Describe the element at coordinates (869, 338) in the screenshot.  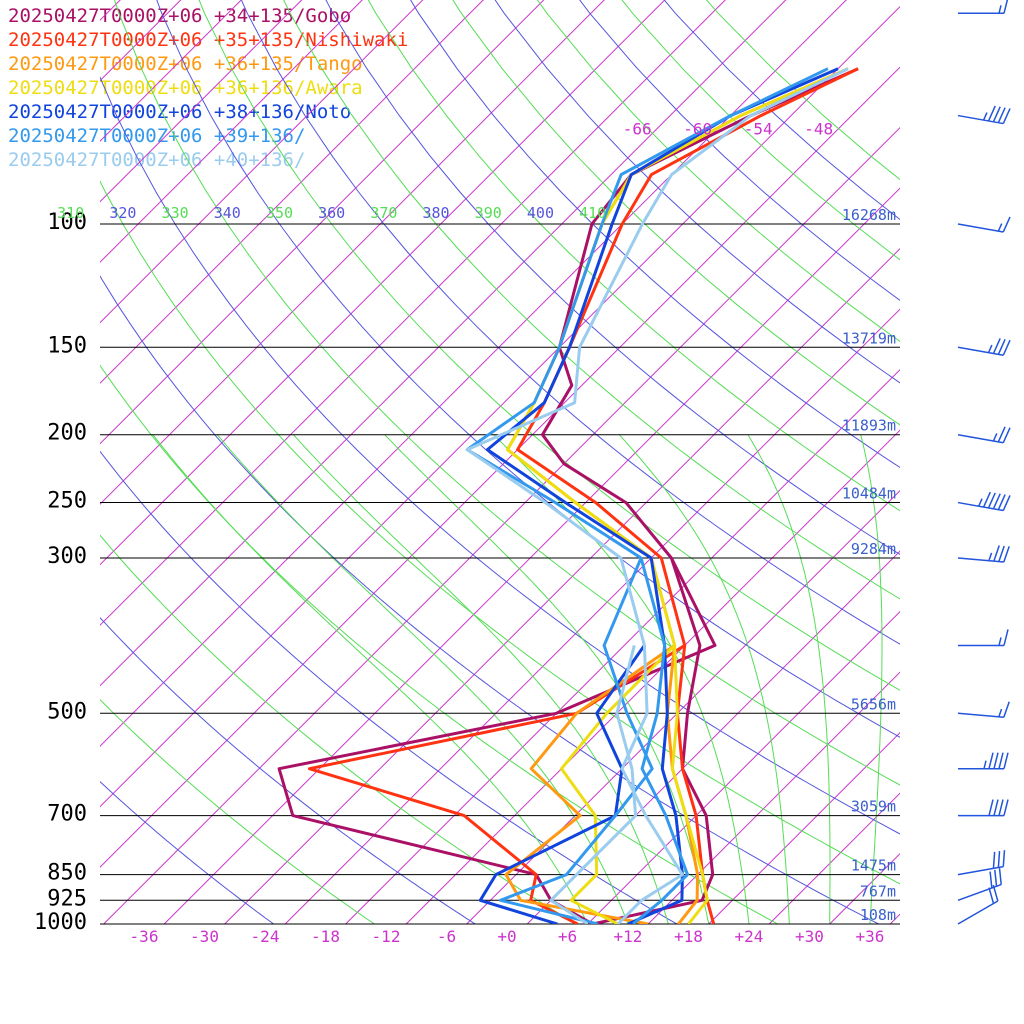
I see `height-label: 13719m` at that location.